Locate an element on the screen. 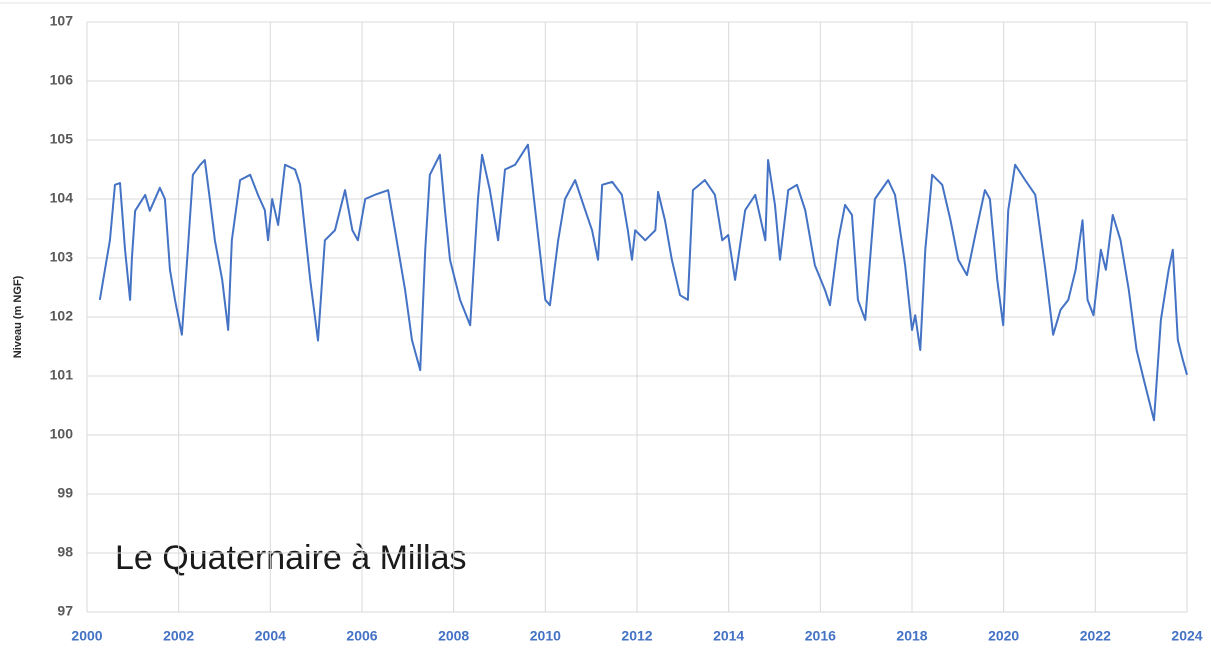  y-tick-label: 104 is located at coordinates (62, 198).